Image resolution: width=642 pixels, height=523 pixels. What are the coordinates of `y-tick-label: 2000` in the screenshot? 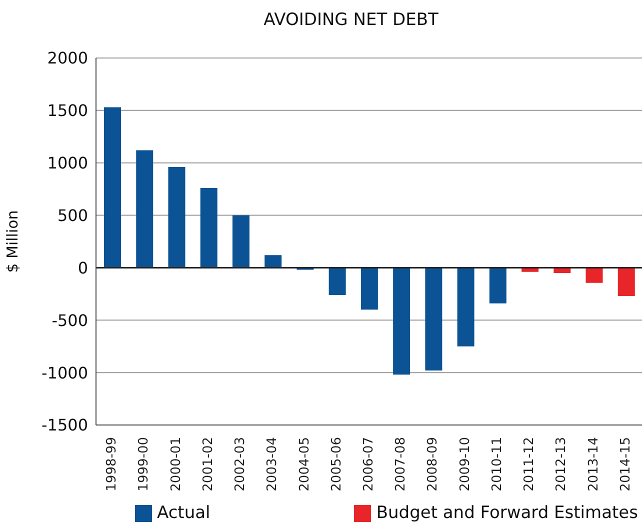 It's located at (67, 58).